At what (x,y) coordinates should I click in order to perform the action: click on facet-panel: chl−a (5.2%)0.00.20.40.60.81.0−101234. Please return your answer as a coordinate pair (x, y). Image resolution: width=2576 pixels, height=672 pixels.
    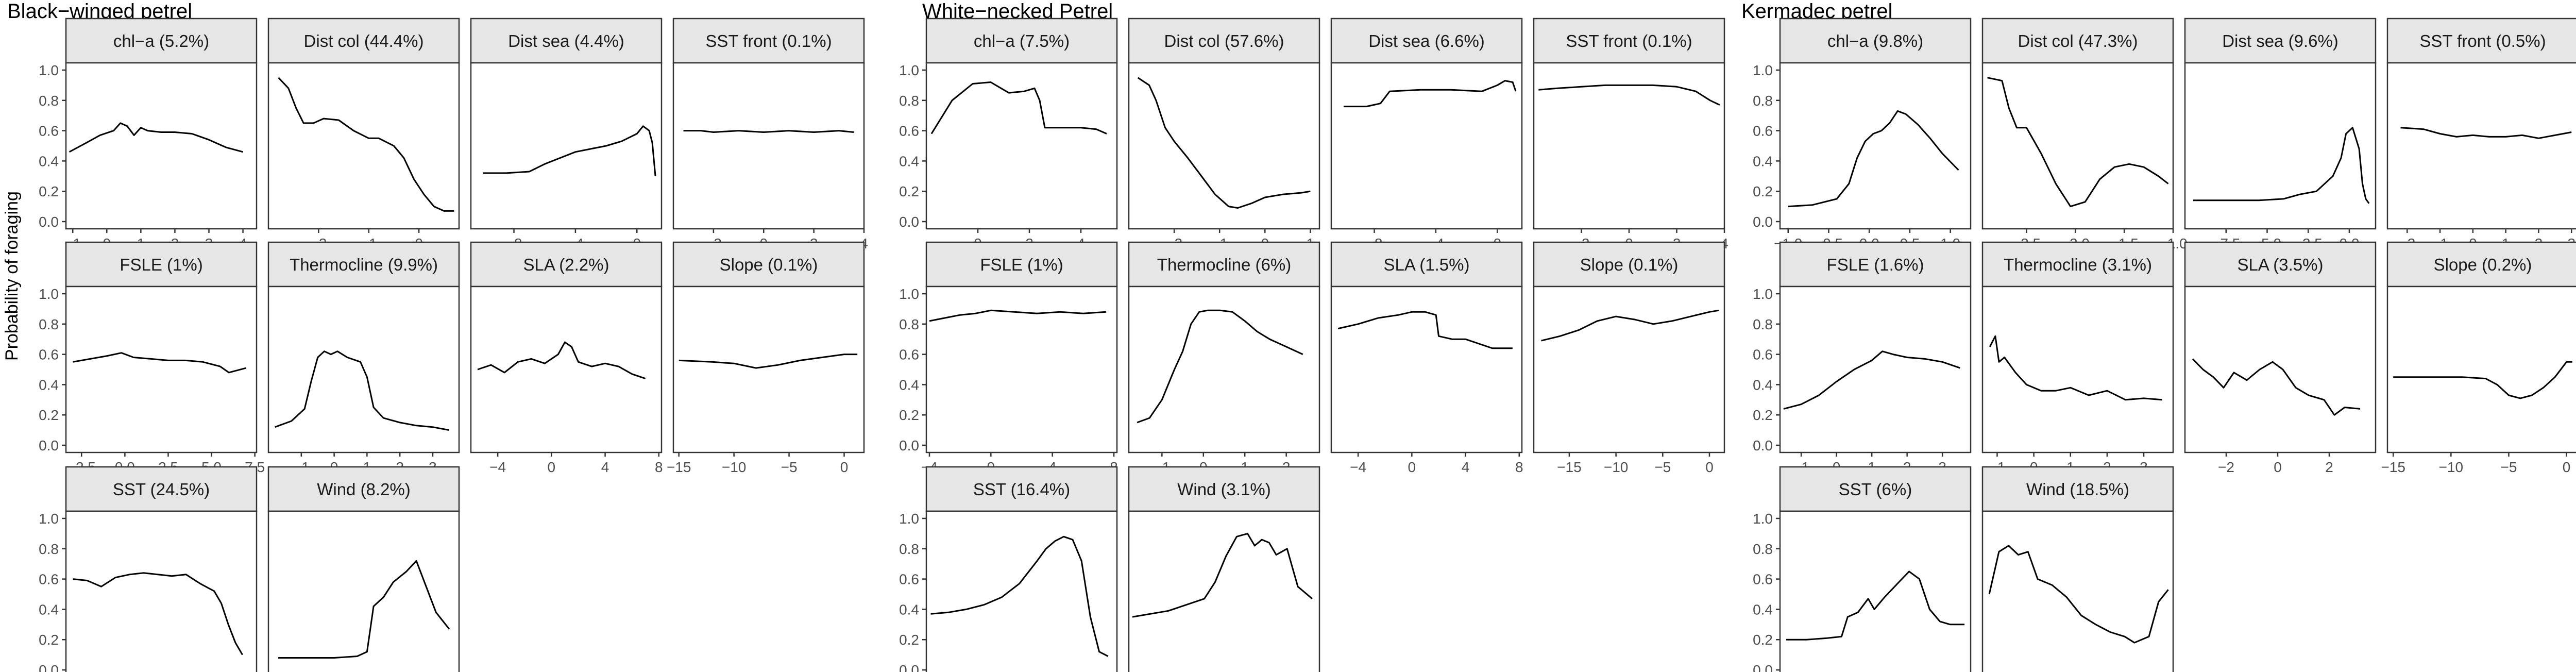
    Looking at the image, I should click on (148, 134).